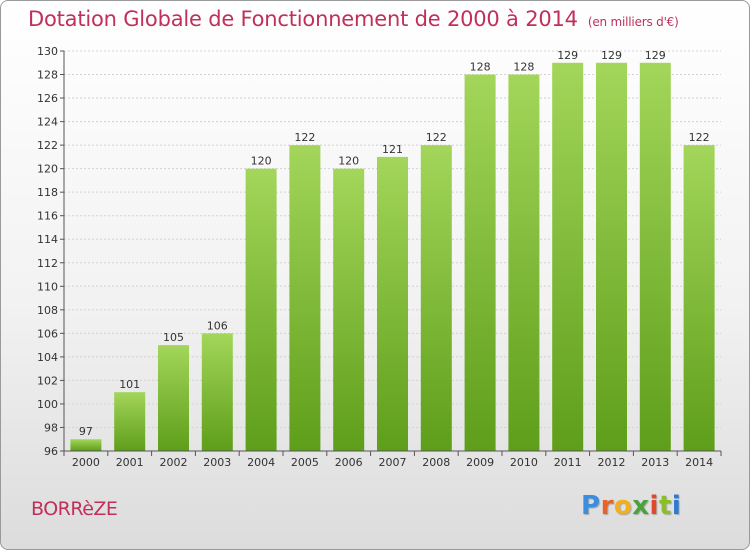 The height and width of the screenshot is (550, 750). Describe the element at coordinates (47, 51) in the screenshot. I see `y-tick-label: 130` at that location.